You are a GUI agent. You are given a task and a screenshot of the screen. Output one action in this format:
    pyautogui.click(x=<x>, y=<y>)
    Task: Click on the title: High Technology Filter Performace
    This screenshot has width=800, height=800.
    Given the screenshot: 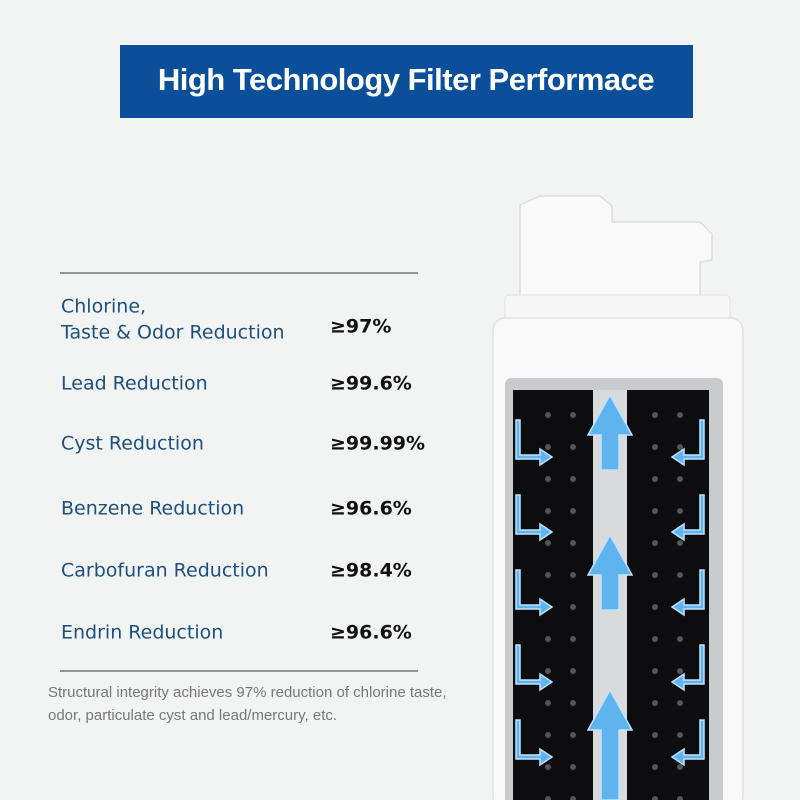 What is the action you would take?
    pyautogui.click(x=406, y=79)
    